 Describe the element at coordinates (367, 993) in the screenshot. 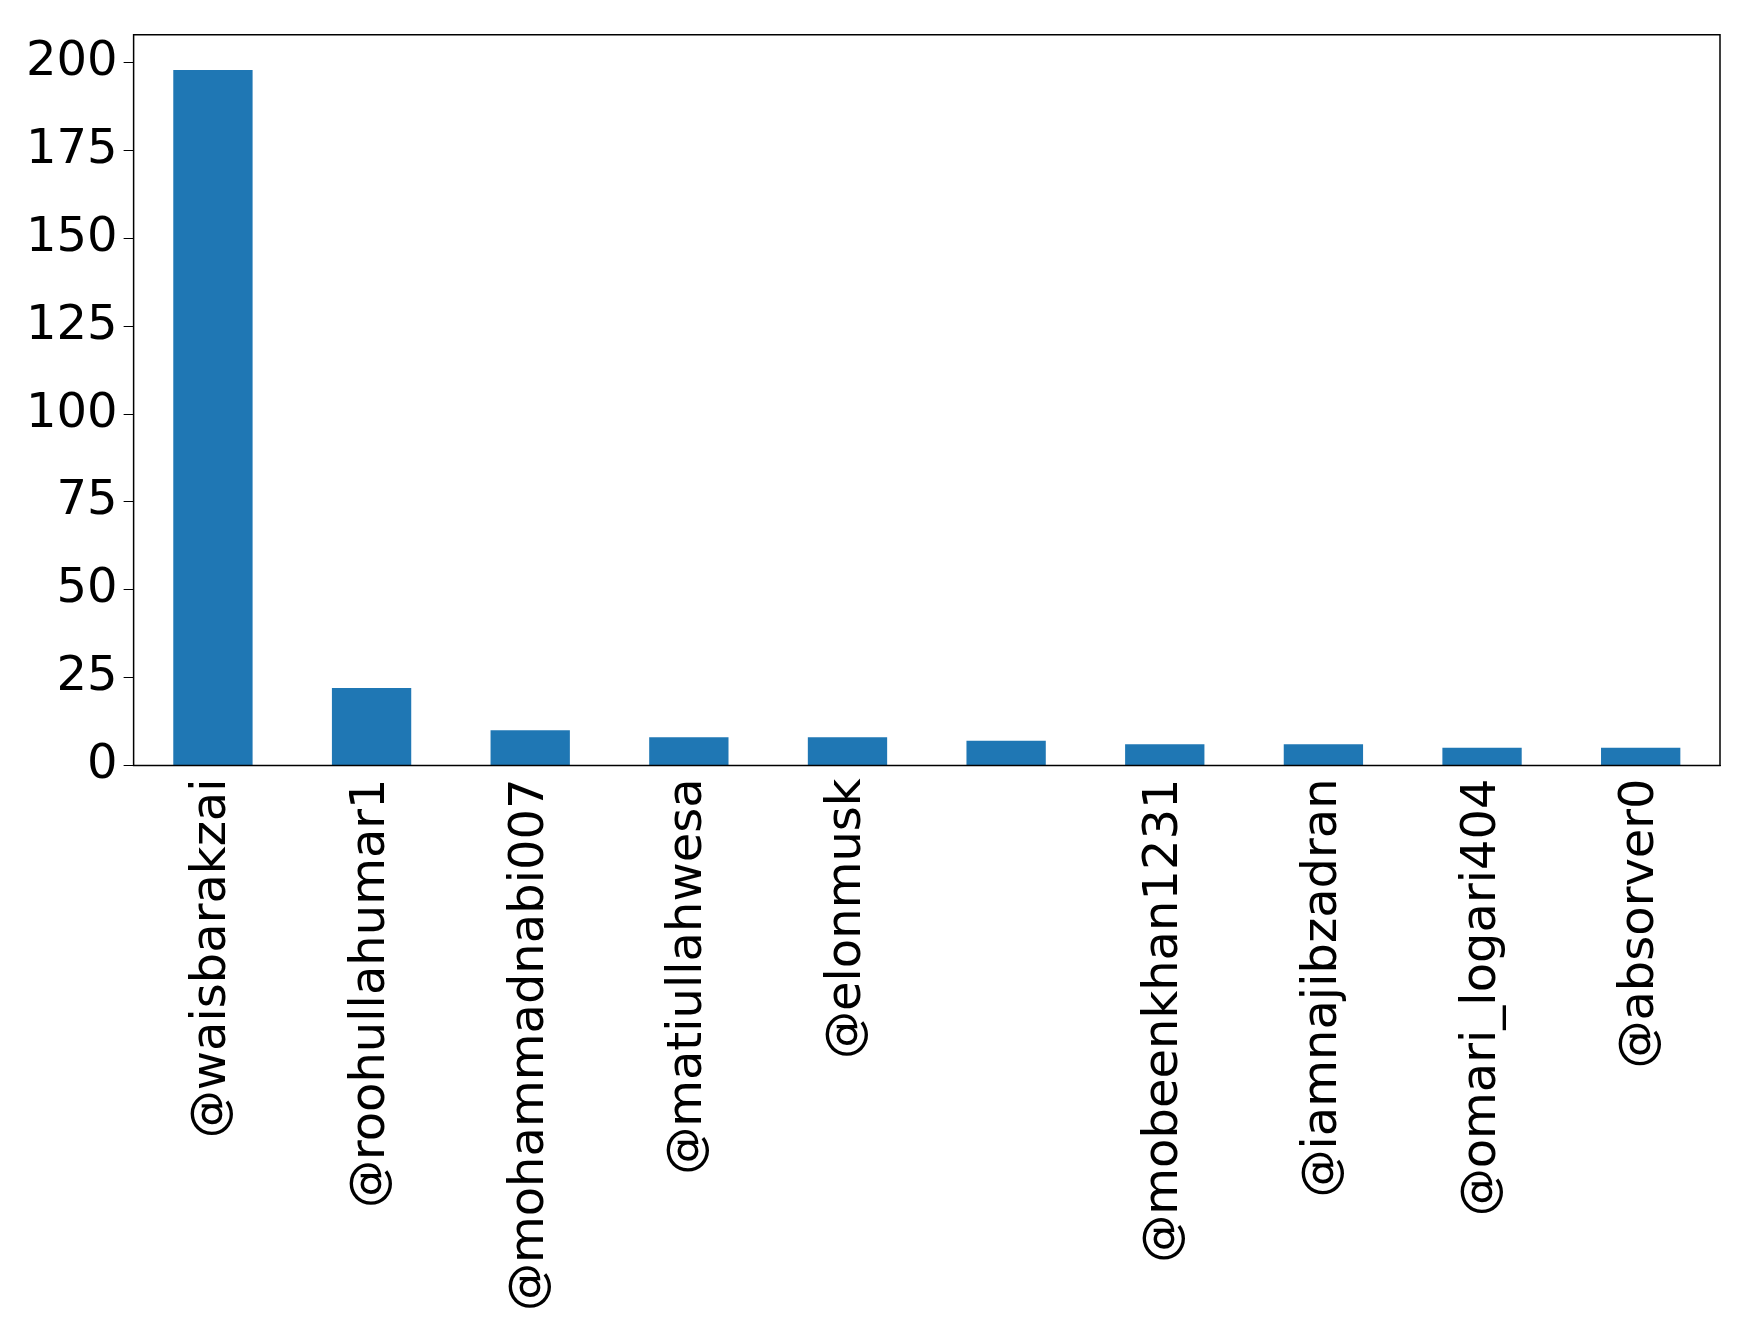

I see `x-tick-label: @roohullahumar1` at that location.